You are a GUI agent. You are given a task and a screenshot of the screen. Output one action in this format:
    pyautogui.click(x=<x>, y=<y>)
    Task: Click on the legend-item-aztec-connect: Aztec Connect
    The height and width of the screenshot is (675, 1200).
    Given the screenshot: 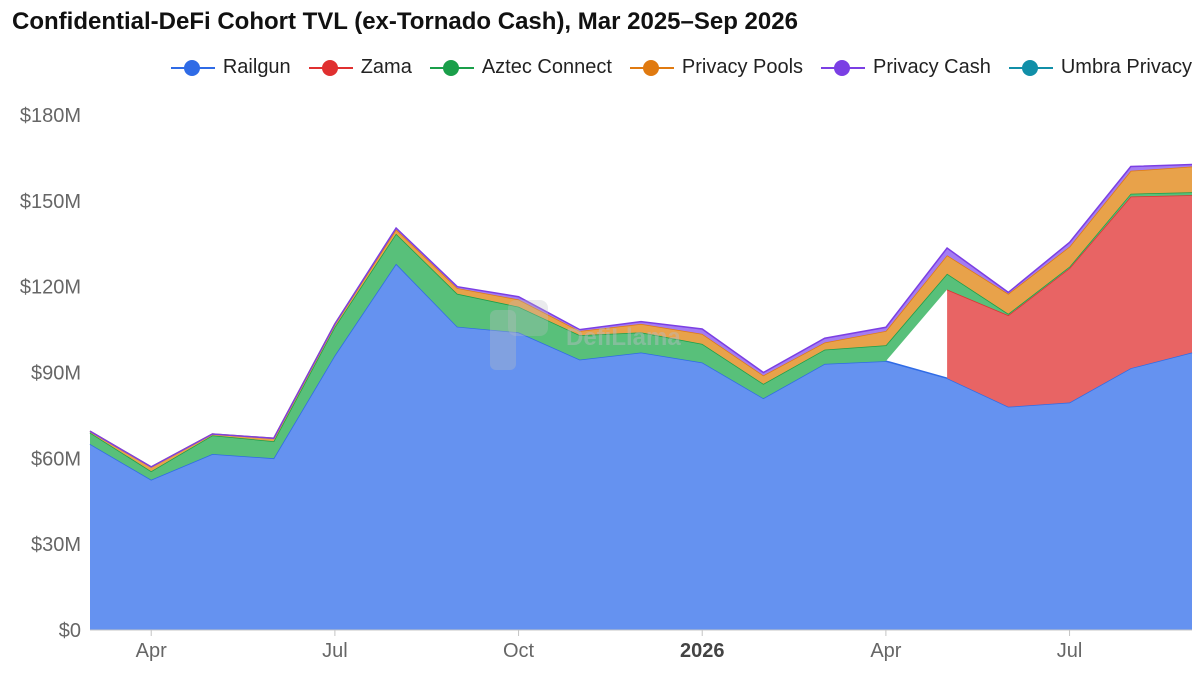 What is the action you would take?
    pyautogui.click(x=520, y=67)
    